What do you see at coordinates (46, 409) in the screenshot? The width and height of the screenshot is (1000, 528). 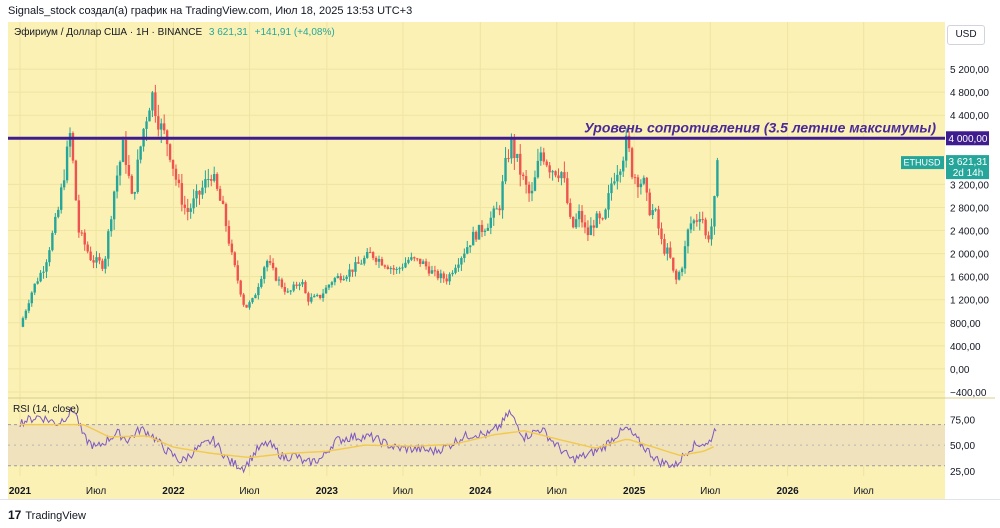 I see `rsi-title: RSI (14, close)` at bounding box center [46, 409].